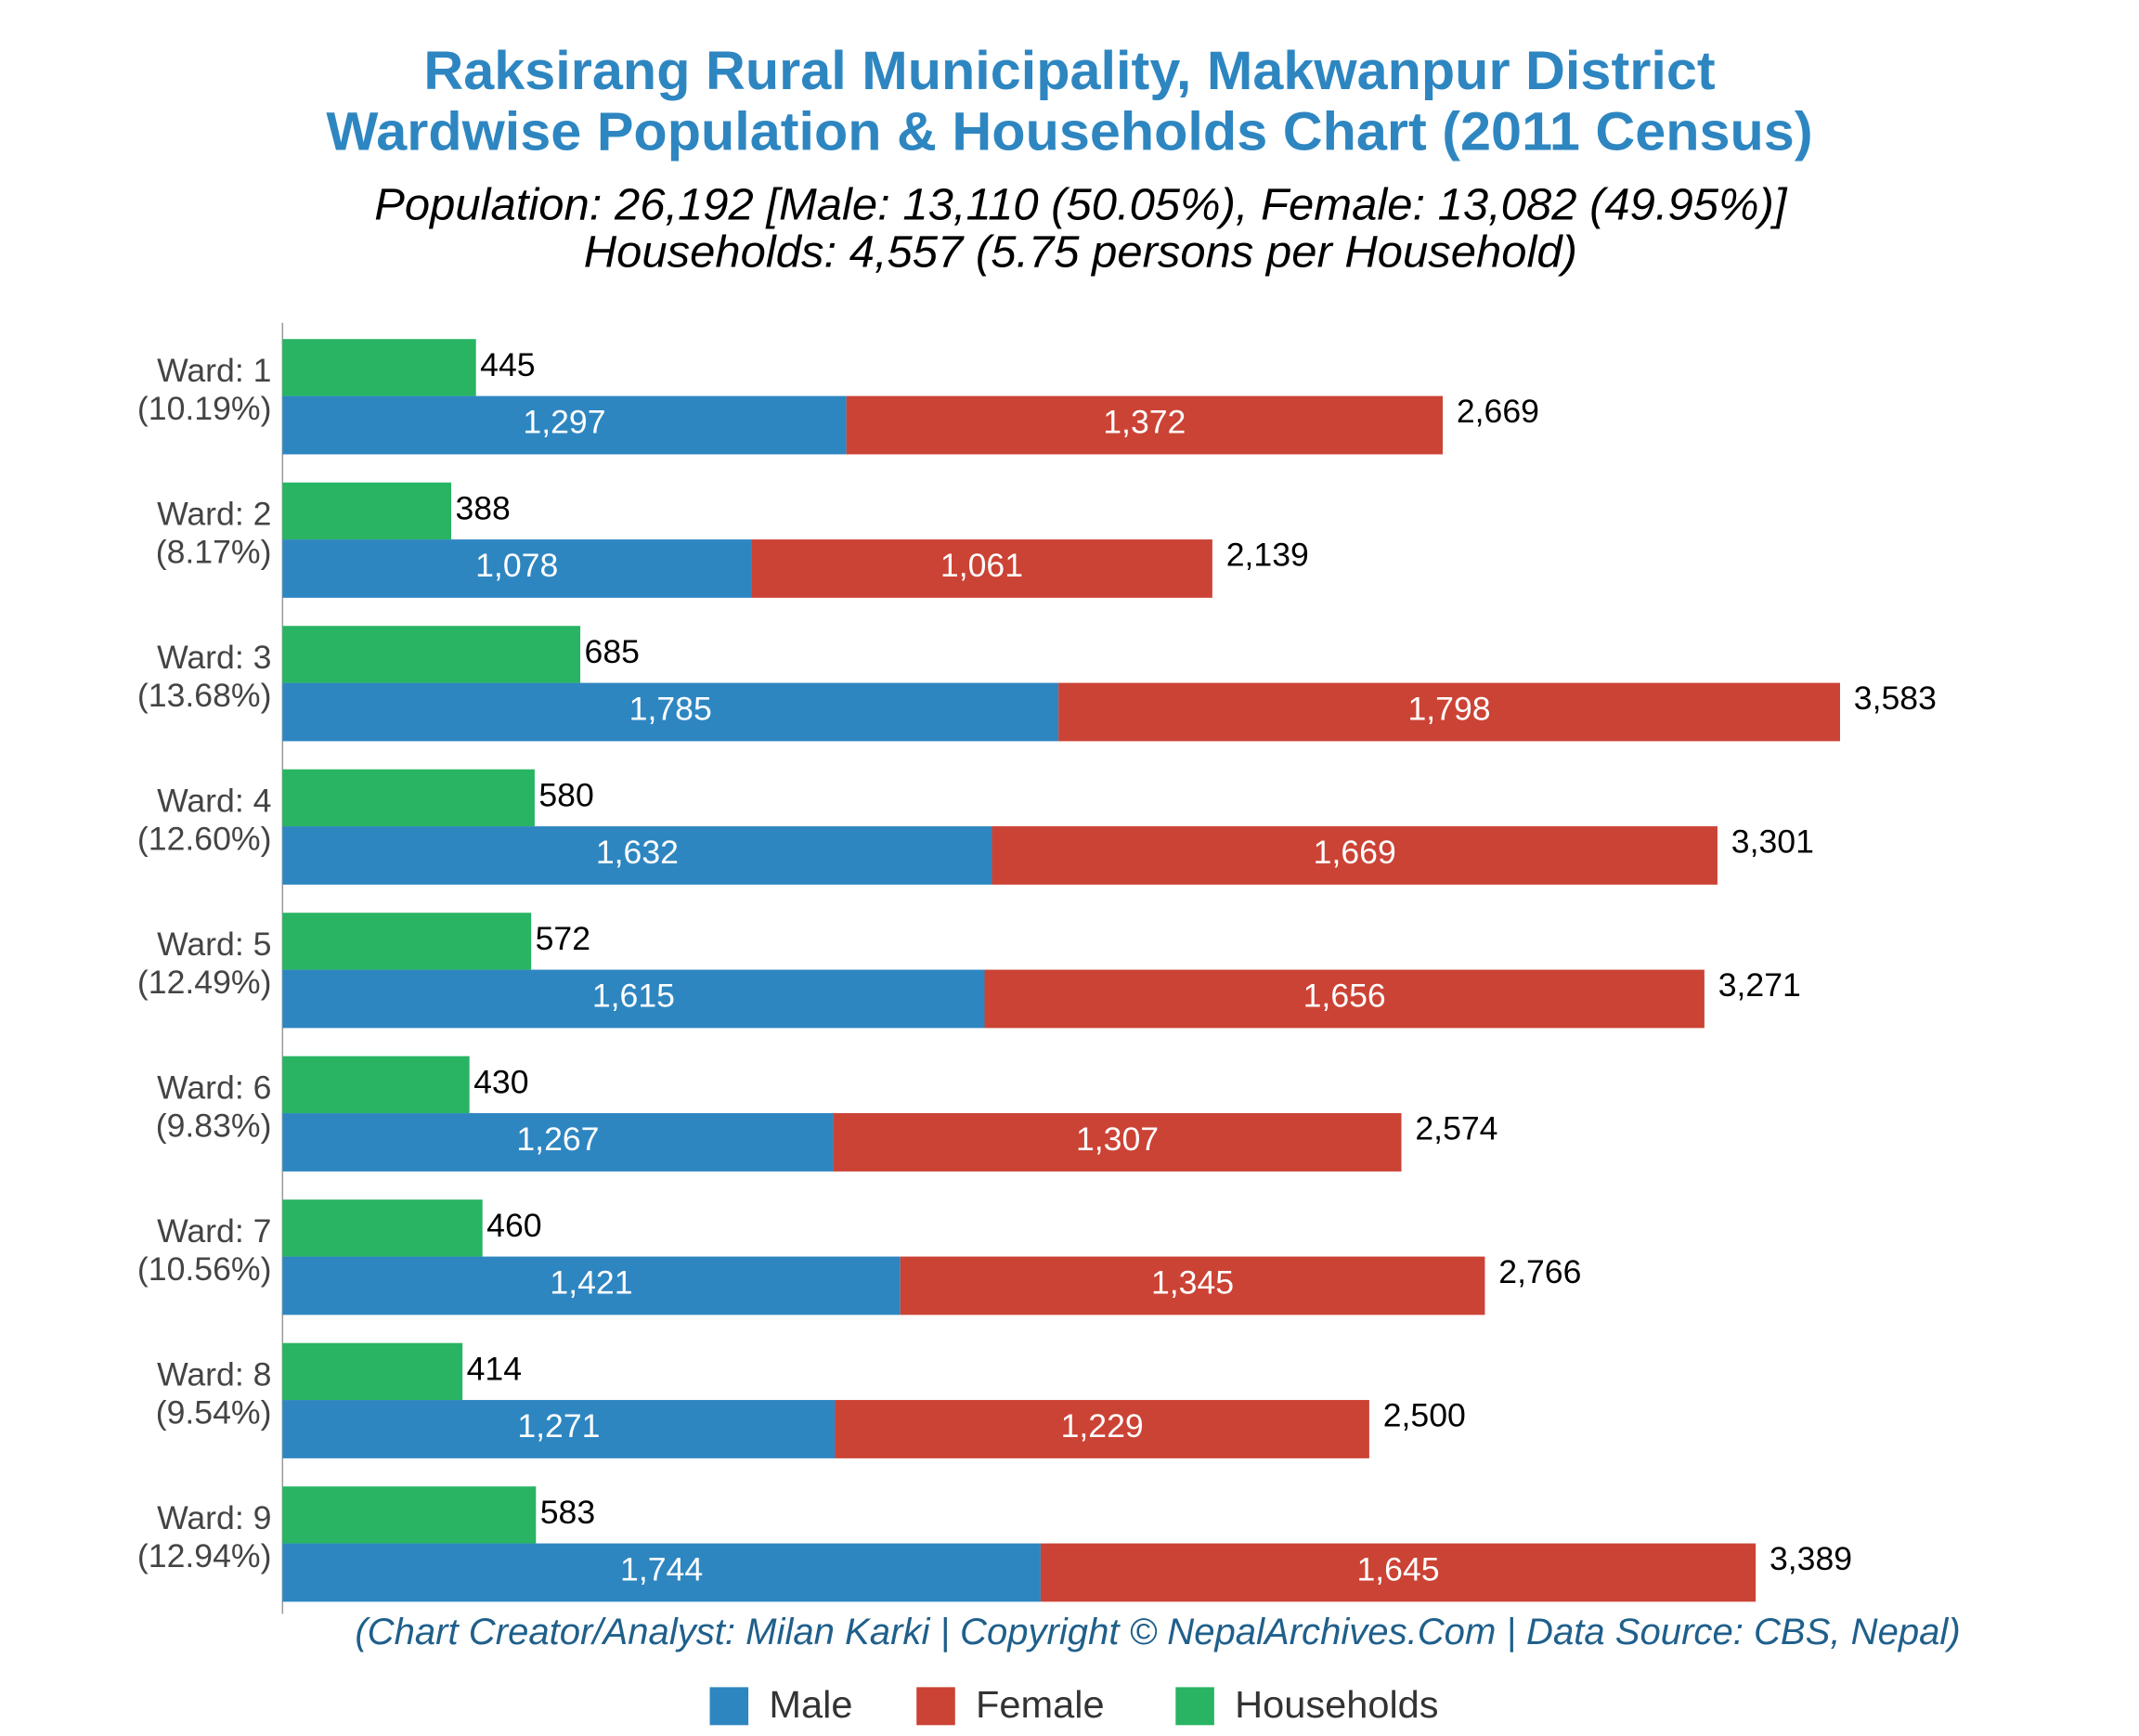  Describe the element at coordinates (204, 696) in the screenshot. I see `y-tick-share: (13.68%)` at that location.